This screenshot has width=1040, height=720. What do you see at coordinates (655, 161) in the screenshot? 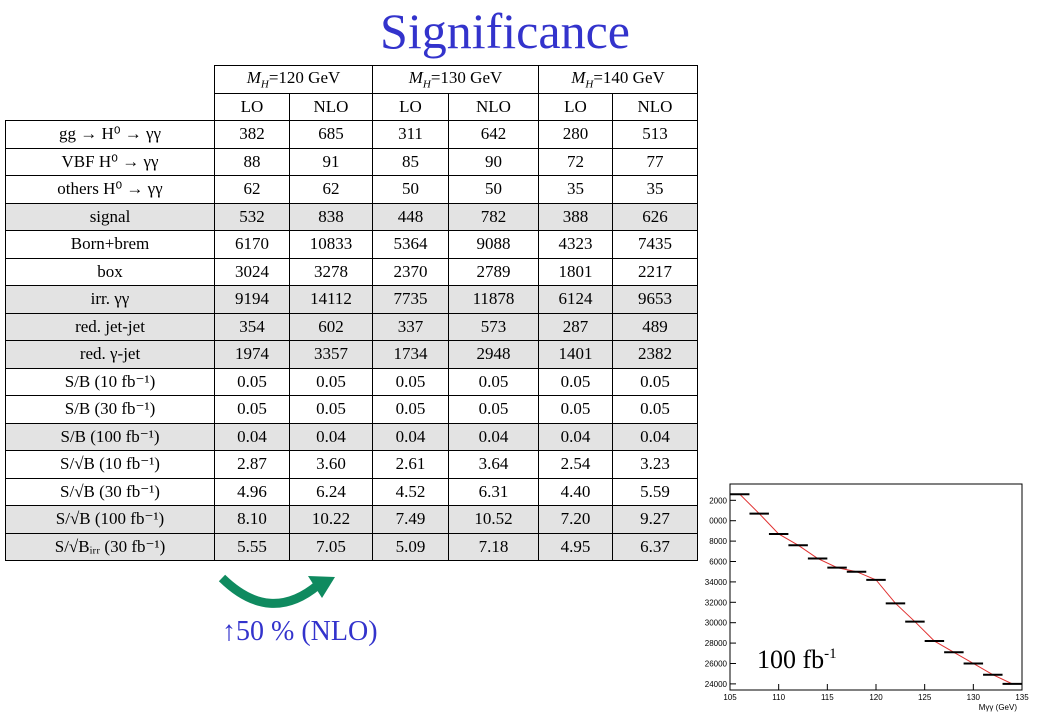
I see `cell: 77` at bounding box center [655, 161].